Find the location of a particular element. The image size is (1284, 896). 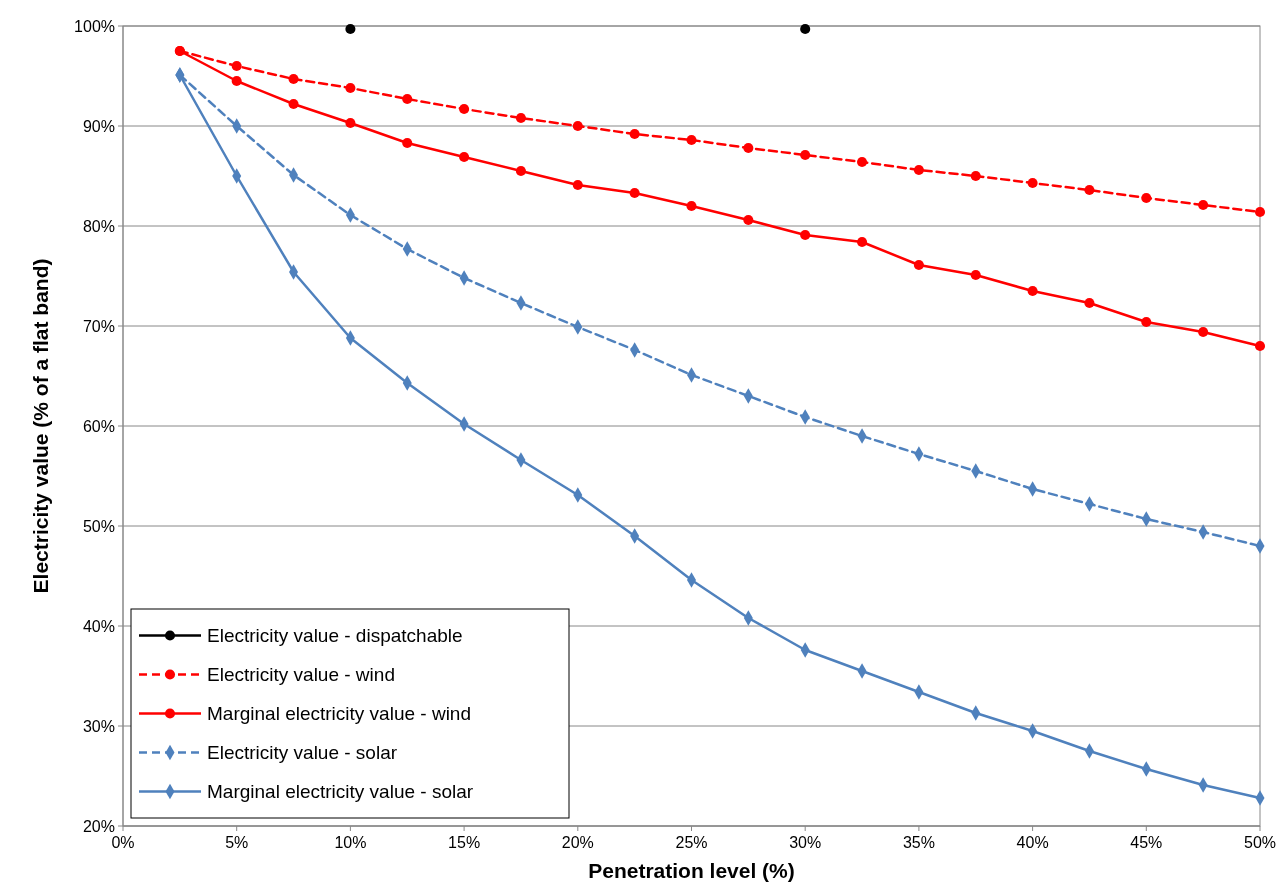

y-tick-label: 50% is located at coordinates (98, 526).